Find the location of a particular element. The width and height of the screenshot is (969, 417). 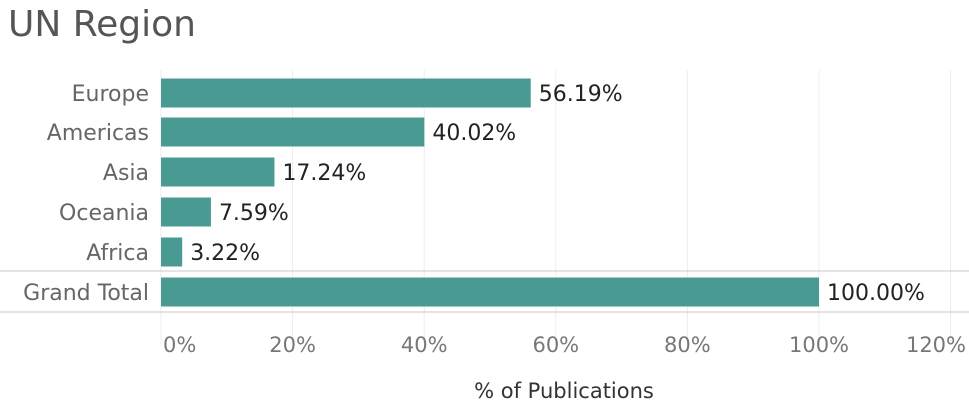

x-tick-label: 60% is located at coordinates (555, 345).